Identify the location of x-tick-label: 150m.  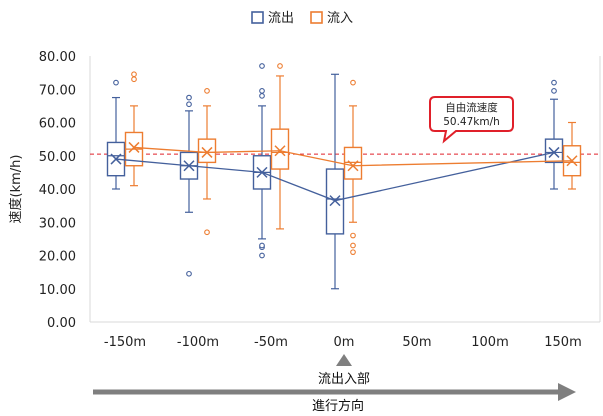
(562, 342).